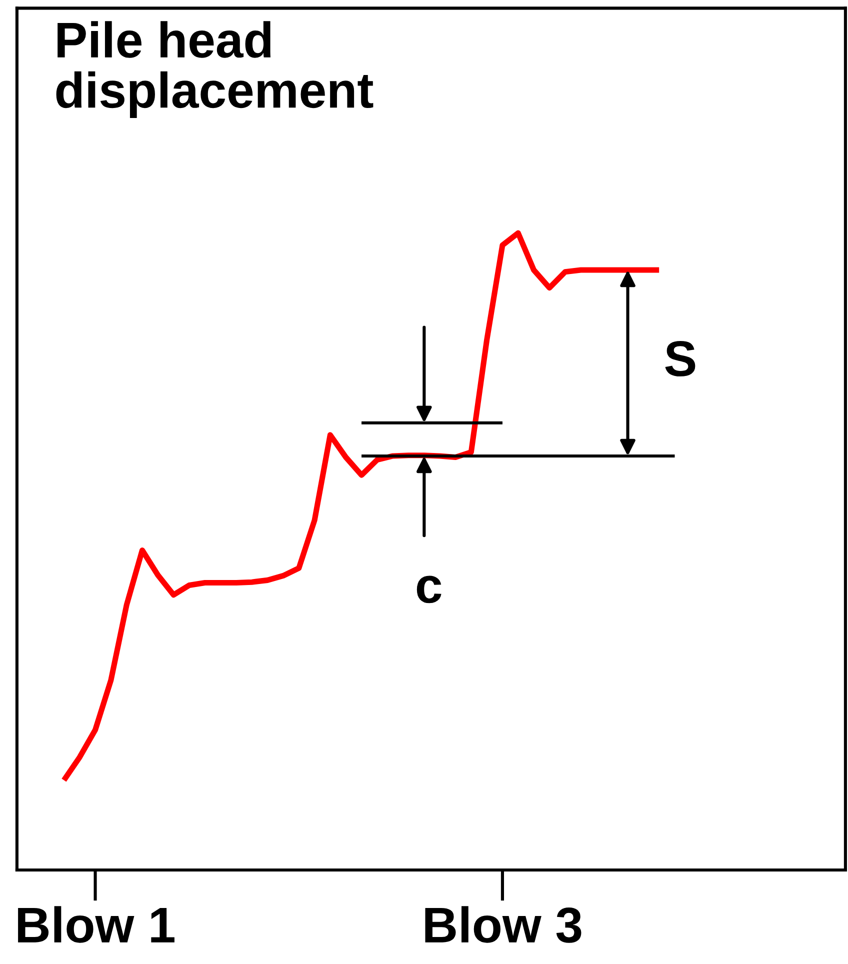  What do you see at coordinates (429, 590) in the screenshot?
I see `annotation: c` at bounding box center [429, 590].